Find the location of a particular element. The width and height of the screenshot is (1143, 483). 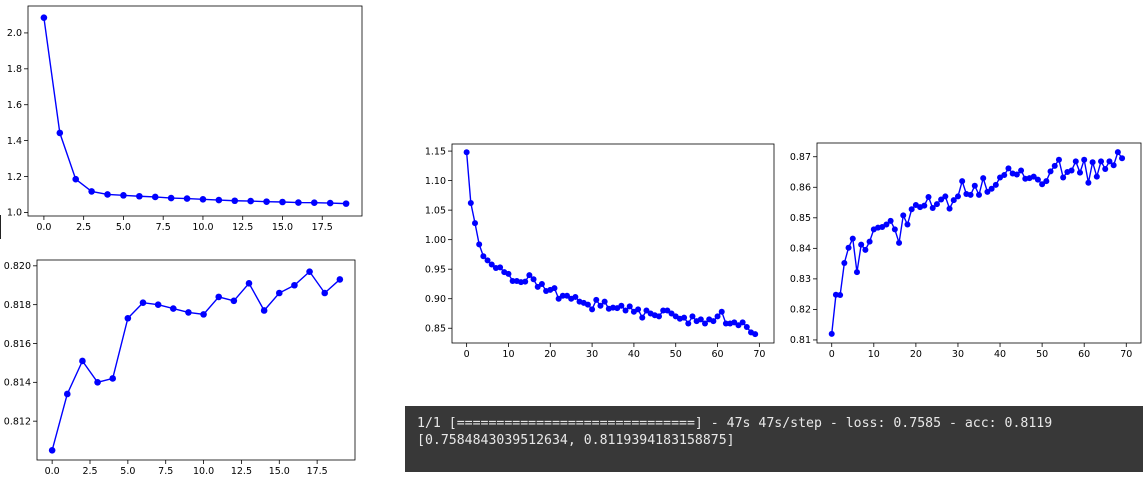

y-tick-label: 1.05 is located at coordinates (435, 210).